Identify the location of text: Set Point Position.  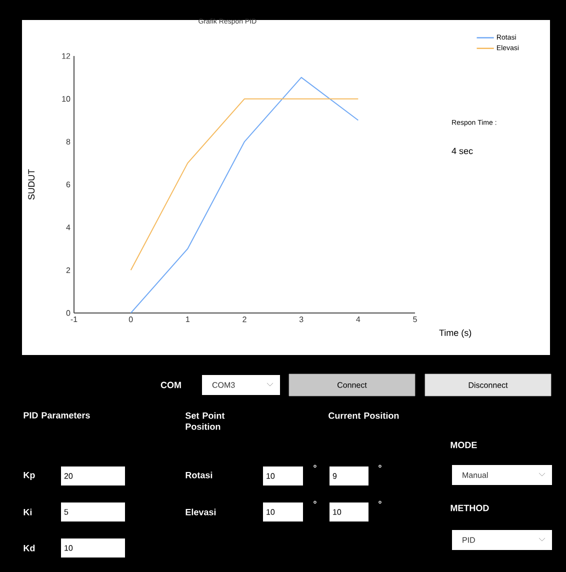
(205, 421).